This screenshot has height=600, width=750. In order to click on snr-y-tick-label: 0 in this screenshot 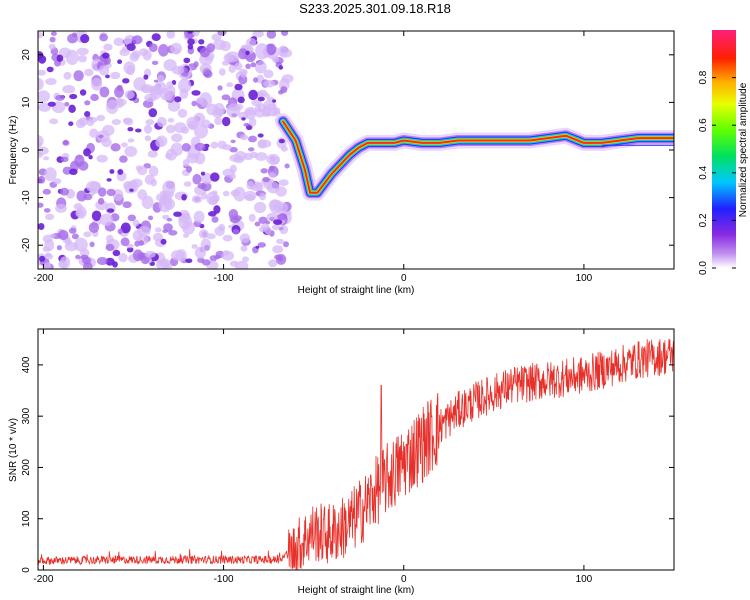, I will do `click(26, 570)`.